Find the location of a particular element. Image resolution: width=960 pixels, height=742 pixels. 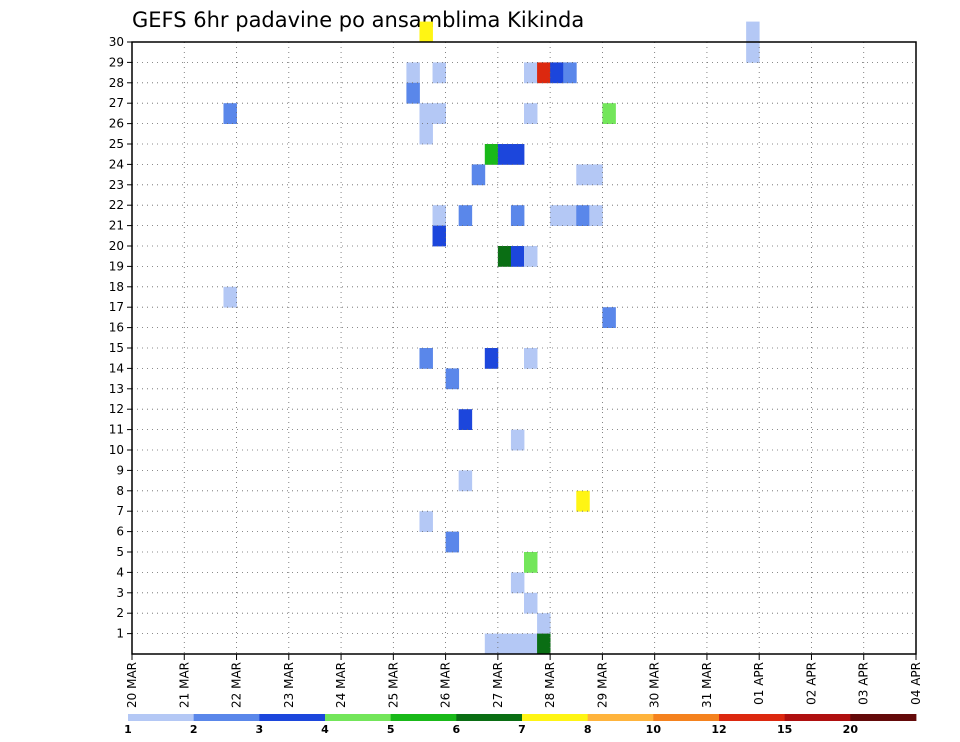

x-tick-label: 04 APR is located at coordinates (916, 683).